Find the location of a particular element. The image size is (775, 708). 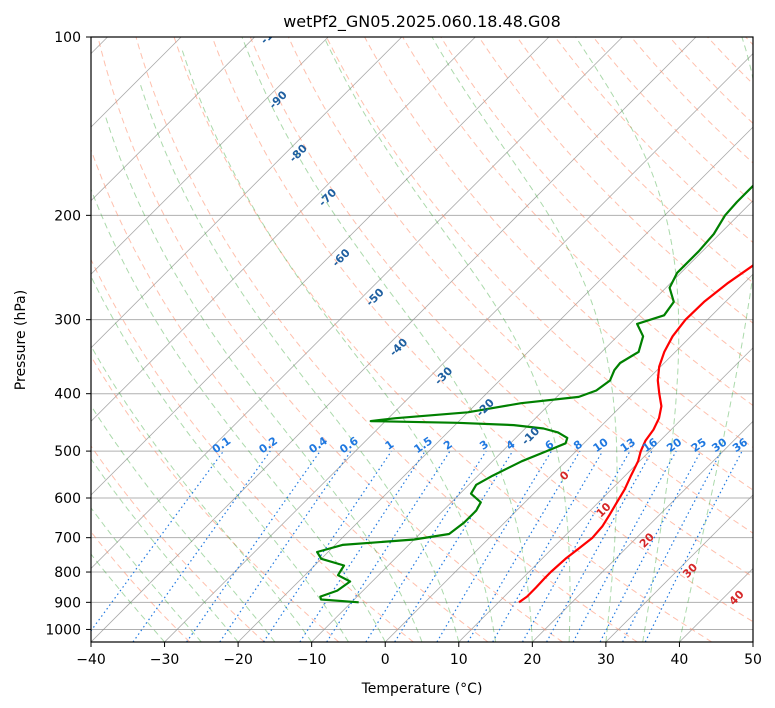

x-tick-label: 40 is located at coordinates (680, 660).